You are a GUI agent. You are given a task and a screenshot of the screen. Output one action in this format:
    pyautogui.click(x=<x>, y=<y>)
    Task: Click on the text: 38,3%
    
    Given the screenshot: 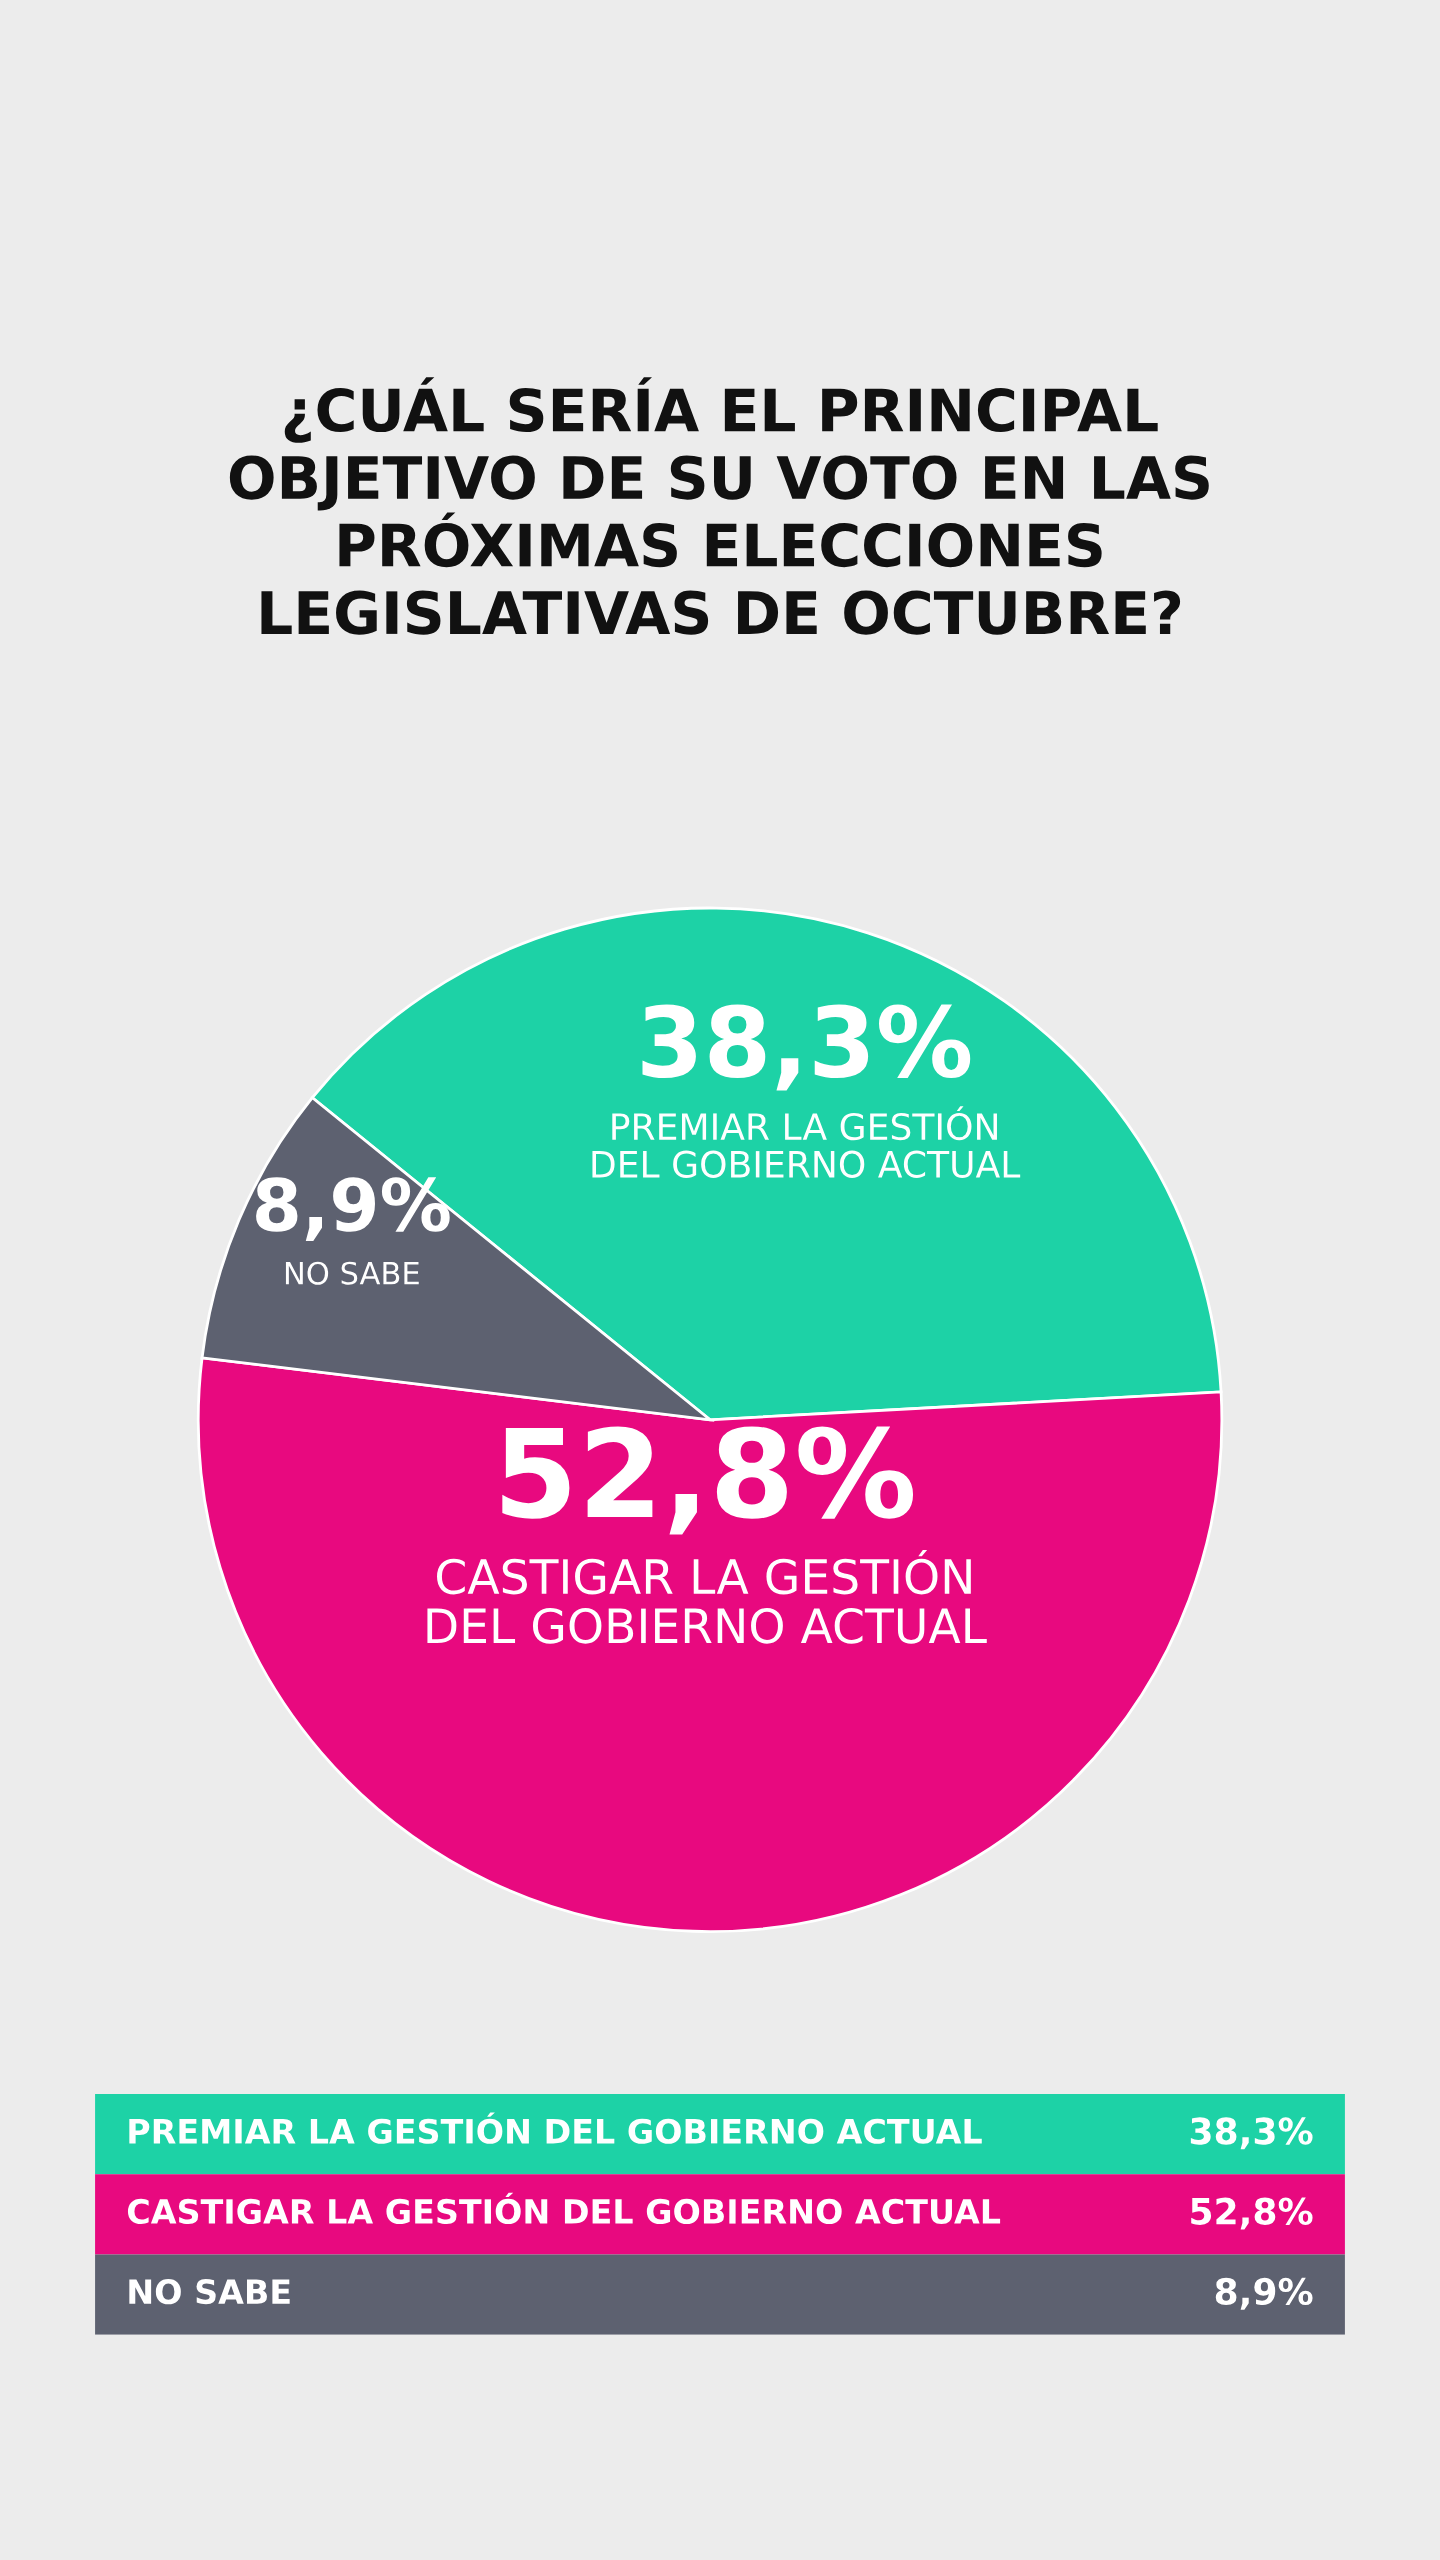 What is the action you would take?
    pyautogui.click(x=1251, y=2133)
    